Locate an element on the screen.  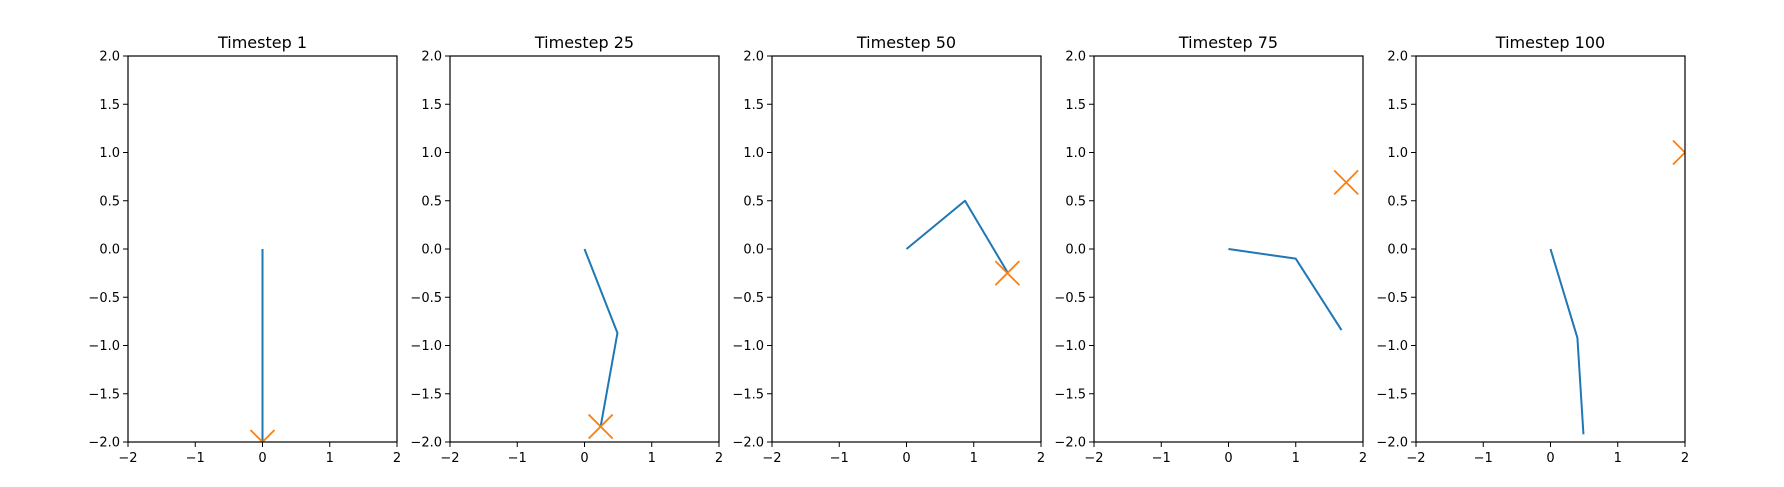
subplot-title: Timestep 75 is located at coordinates (1228, 42).